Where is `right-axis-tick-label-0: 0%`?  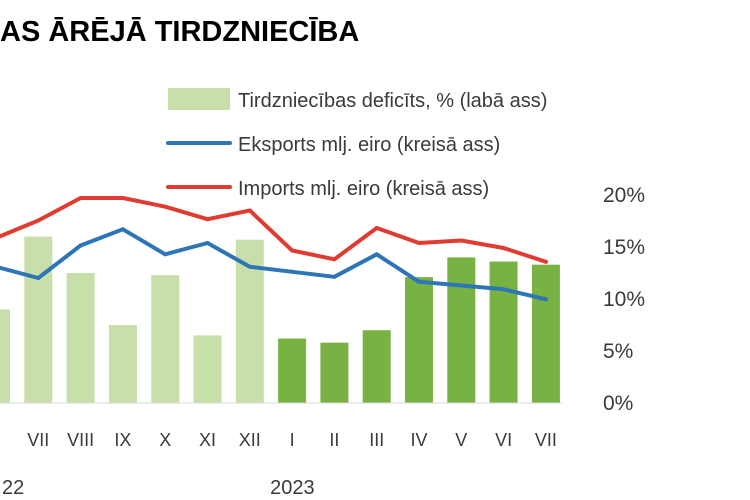 right-axis-tick-label-0: 0% is located at coordinates (618, 403).